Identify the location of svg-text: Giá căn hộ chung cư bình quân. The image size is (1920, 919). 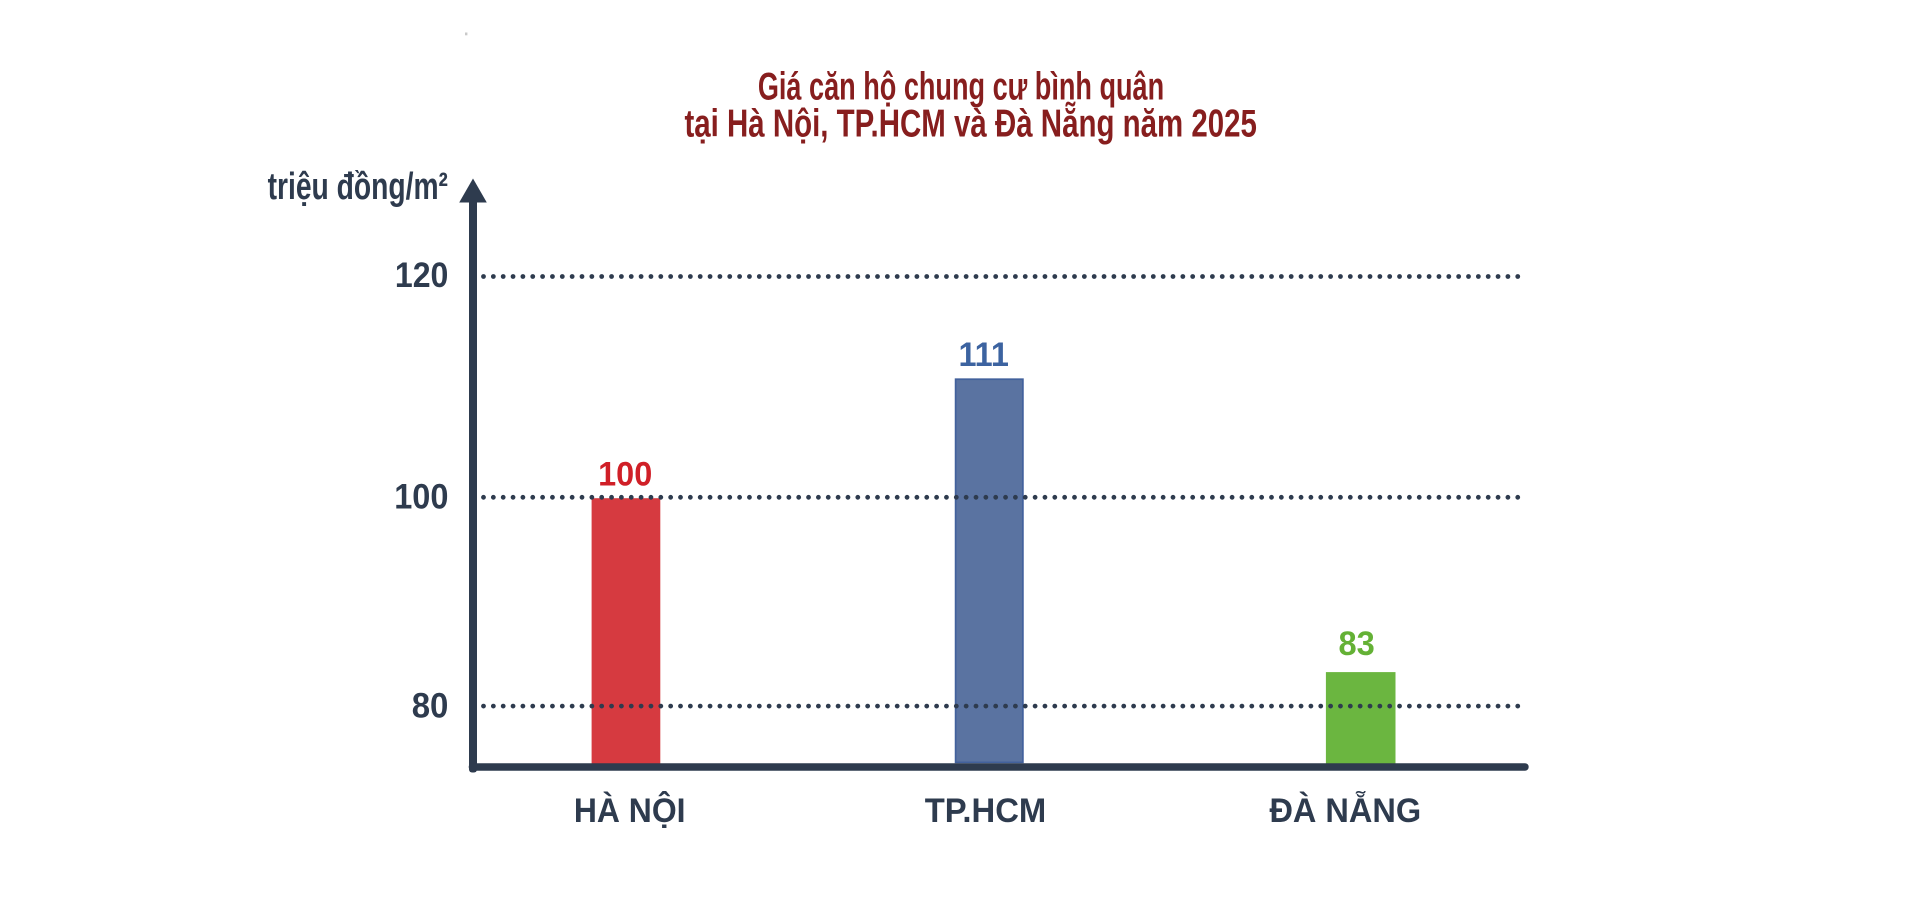
(961, 86).